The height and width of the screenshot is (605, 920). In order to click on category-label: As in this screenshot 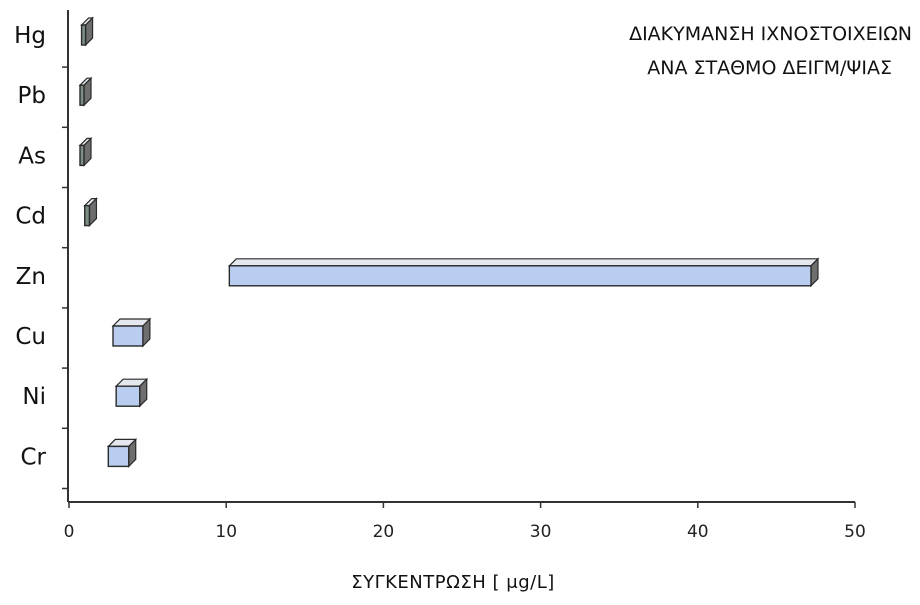, I will do `click(32, 156)`.